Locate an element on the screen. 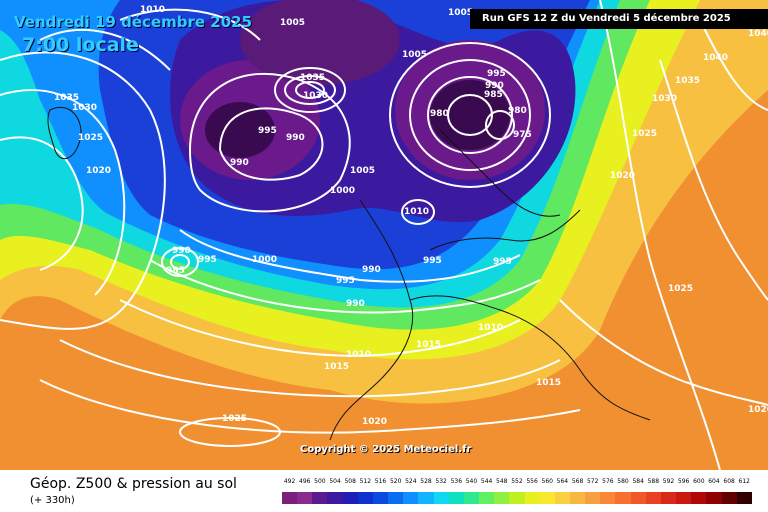 This screenshot has width=768, height=512. legend-tick-label: 492 is located at coordinates (289, 481).